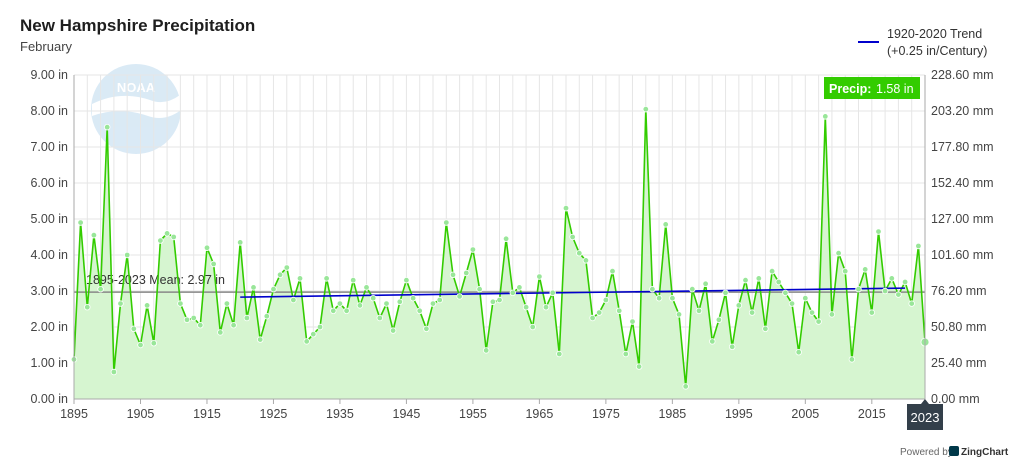 The image size is (1024, 462). What do you see at coordinates (962, 75) in the screenshot?
I see `y-tick-label-right: 228.60 mm` at bounding box center [962, 75].